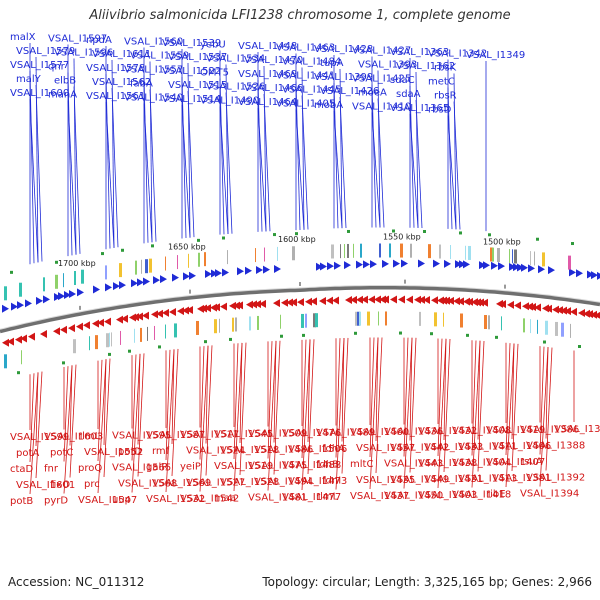  Describe the element at coordinates (141, 436) in the screenshot. I see `reverse-gene-label: VSAL_I1595` at that location.